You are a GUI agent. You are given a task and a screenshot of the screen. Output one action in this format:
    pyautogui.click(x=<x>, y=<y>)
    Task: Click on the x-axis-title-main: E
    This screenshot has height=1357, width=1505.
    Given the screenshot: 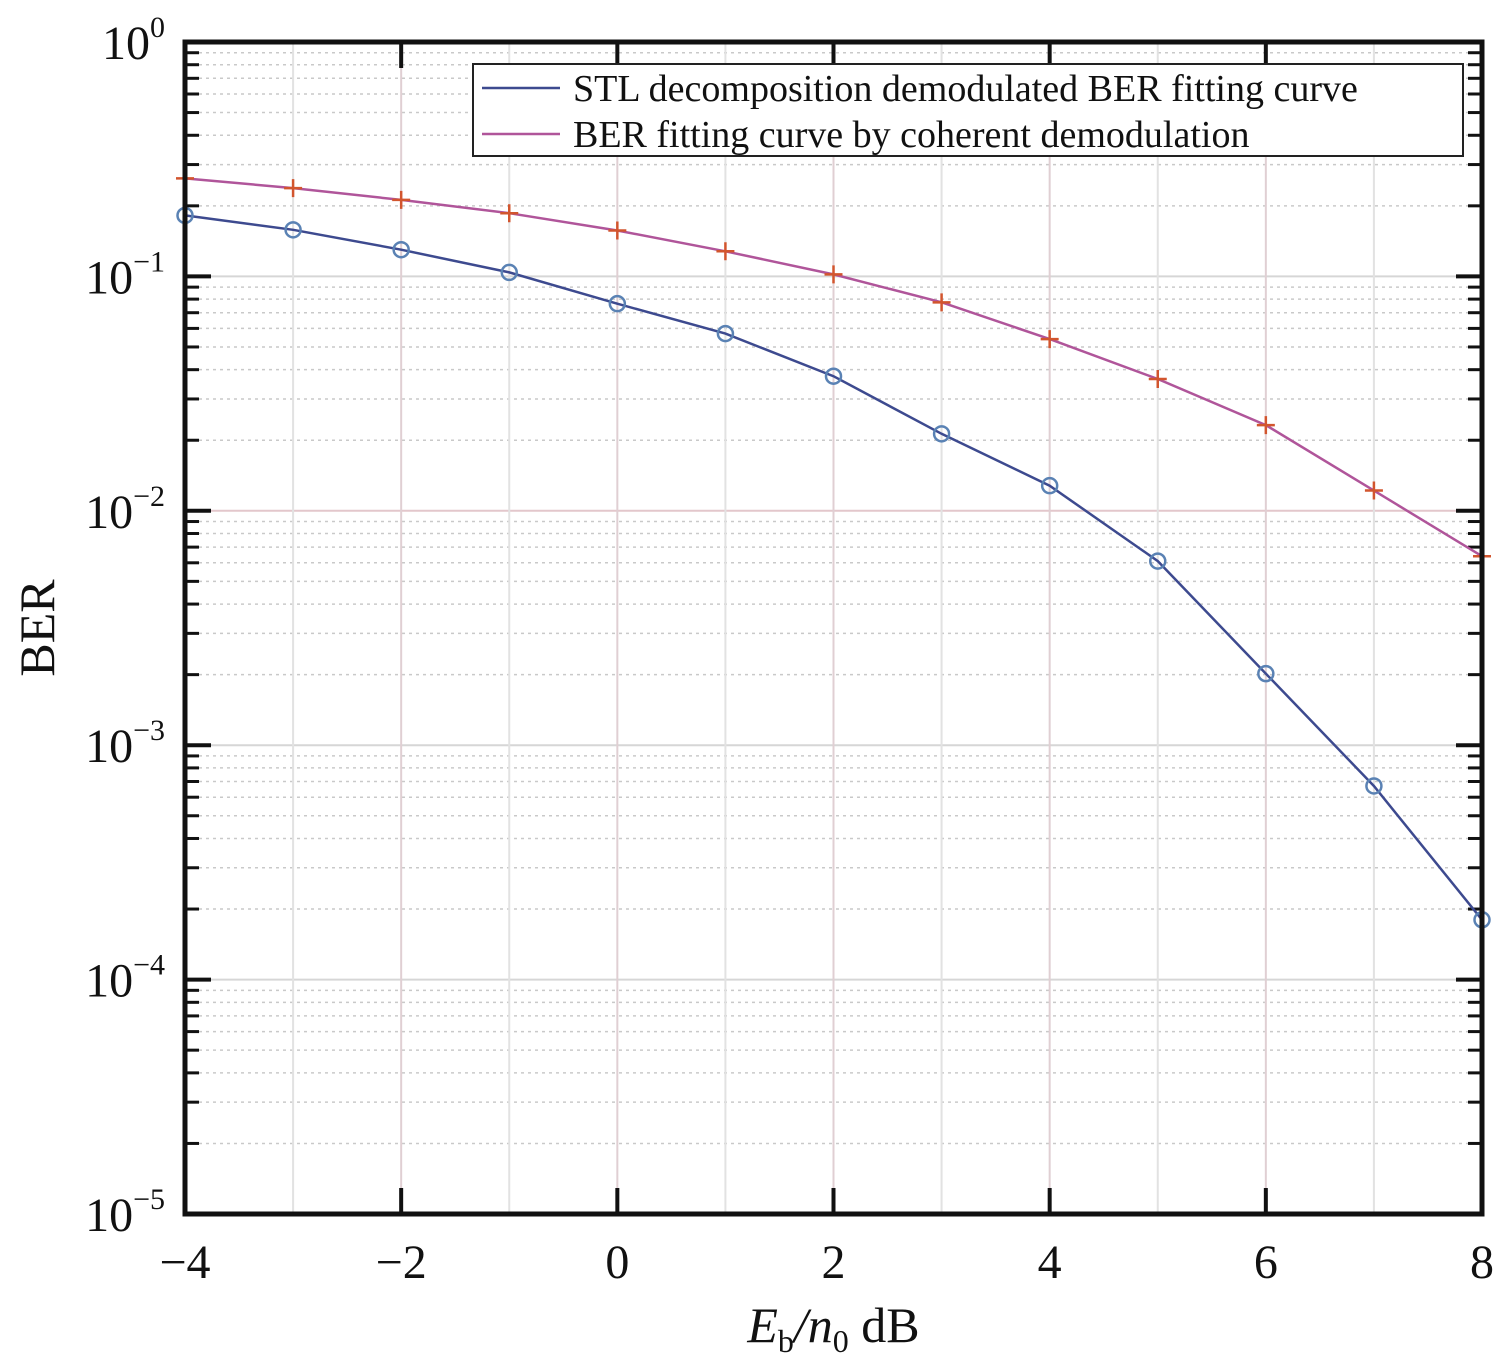 What is the action you would take?
    pyautogui.click(x=762, y=1325)
    